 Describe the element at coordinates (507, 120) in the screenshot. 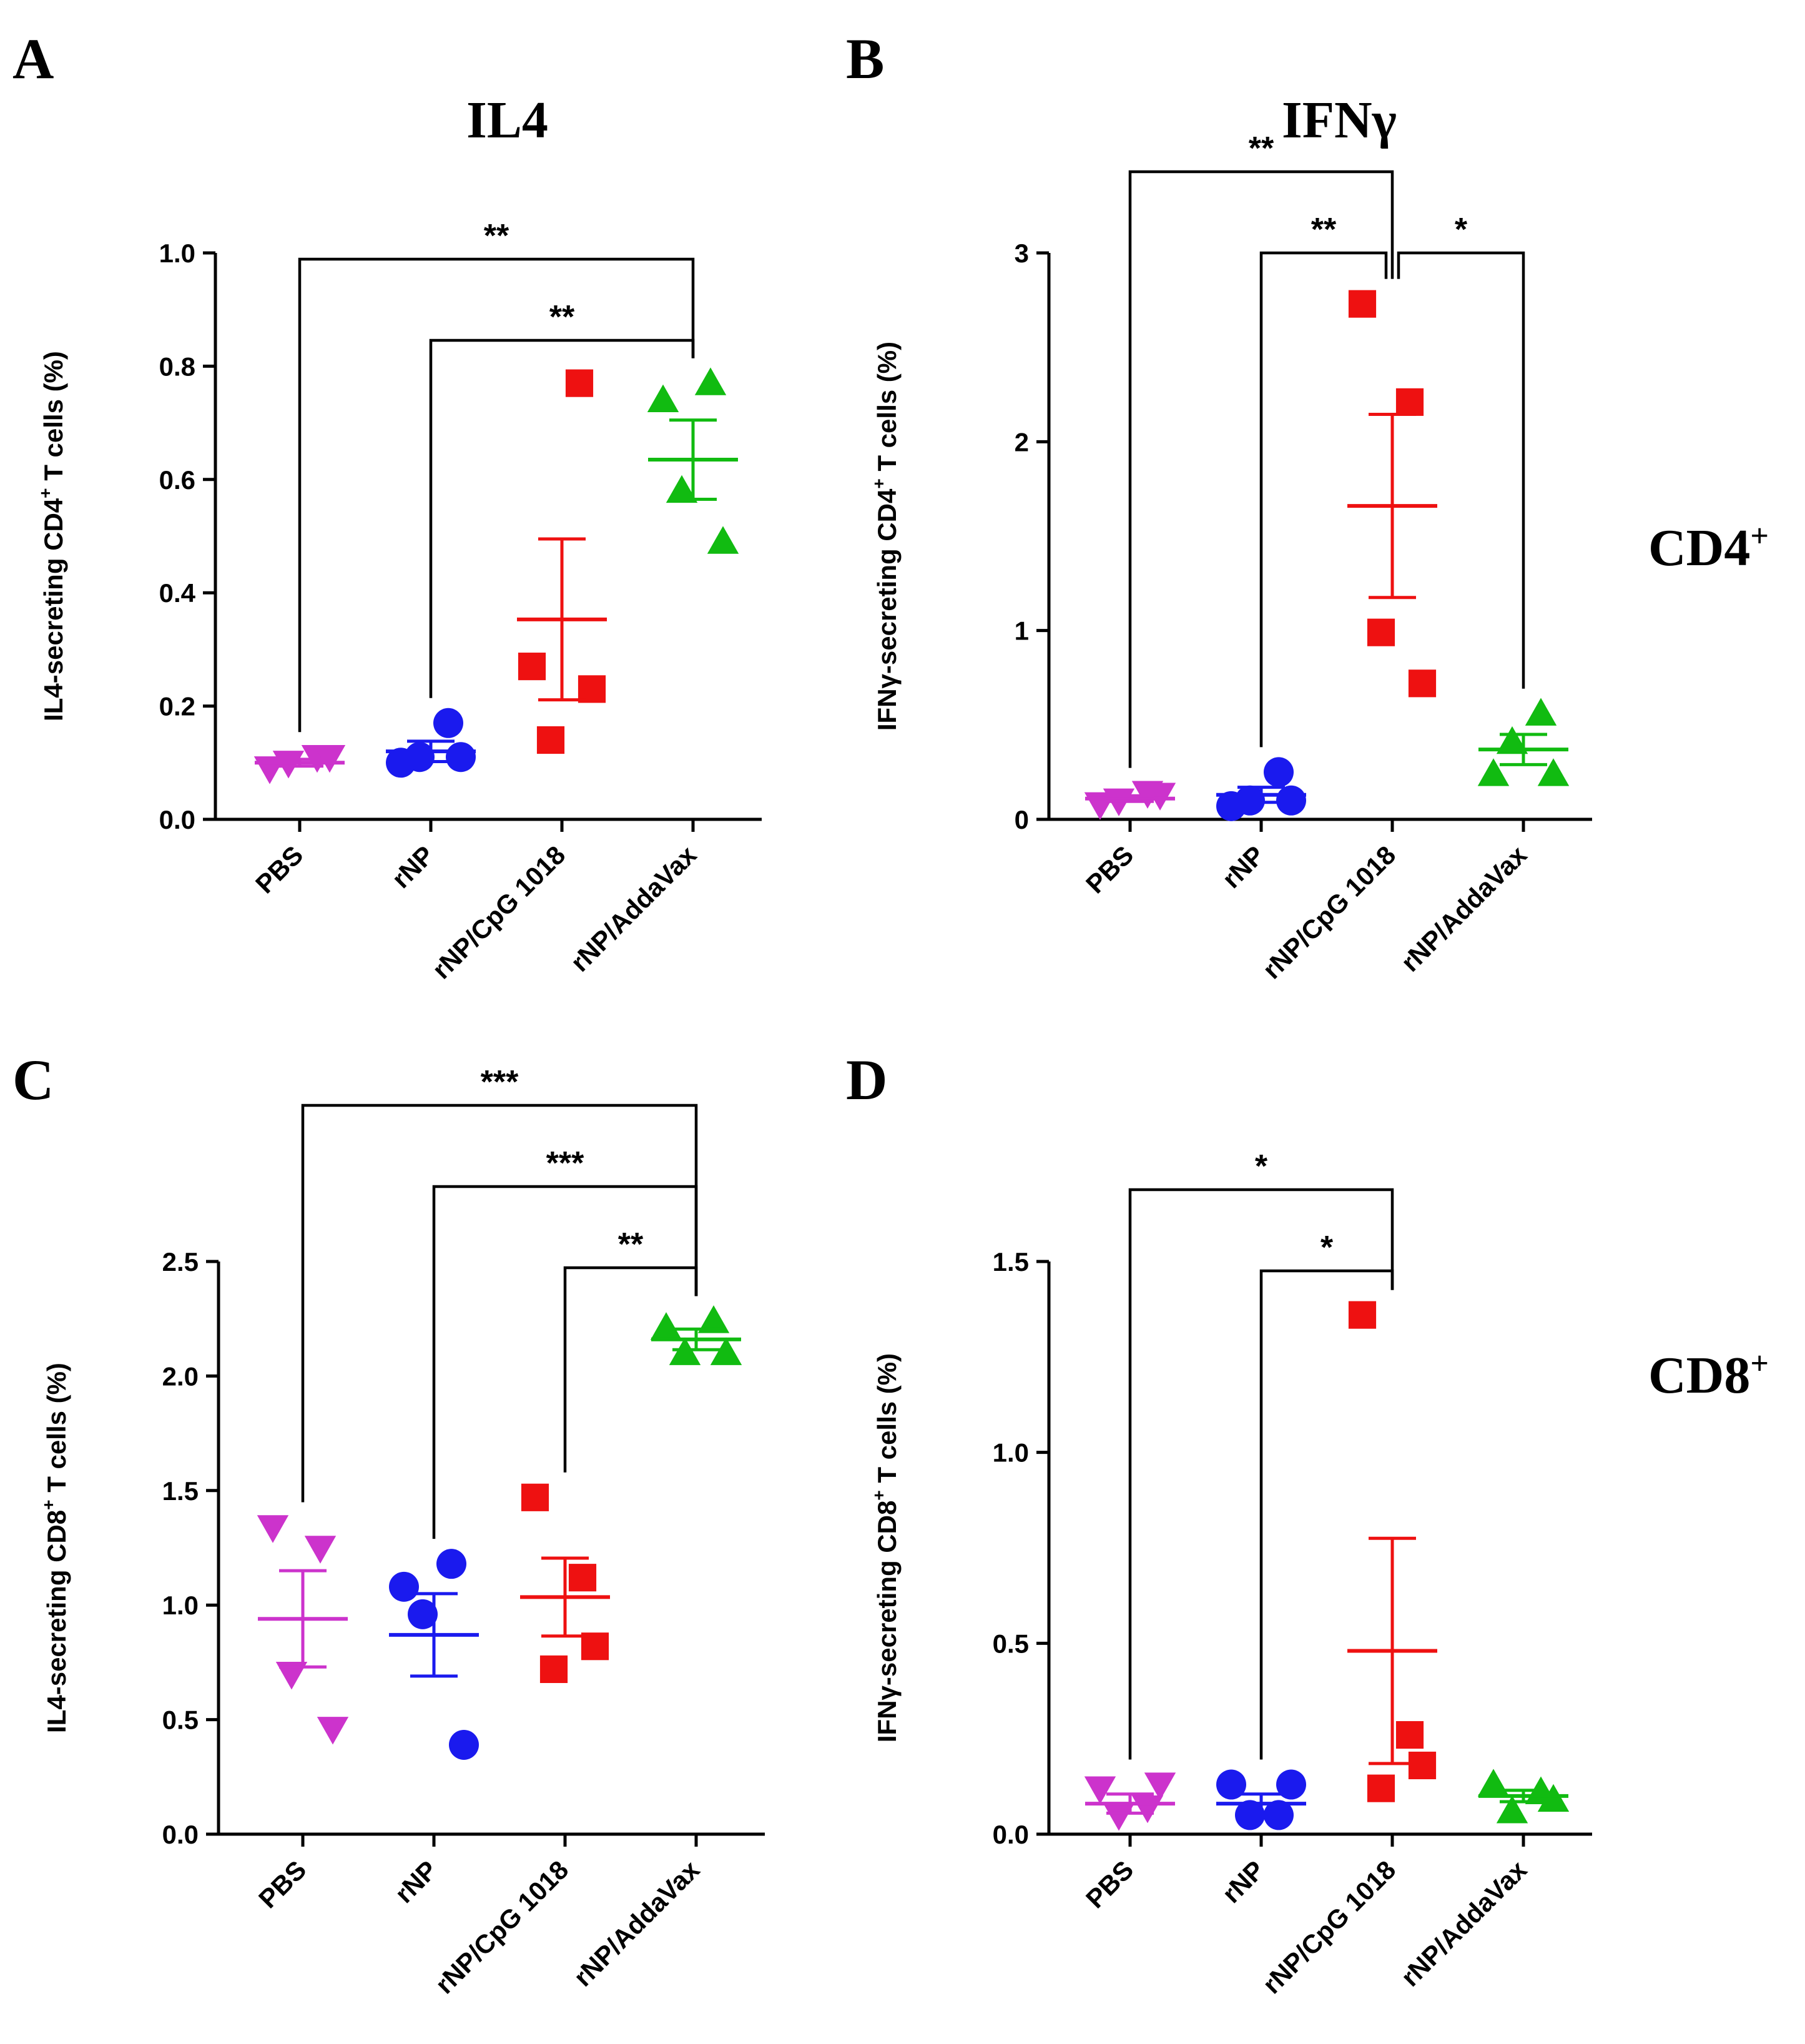

I see `panel-title: IL4` at that location.